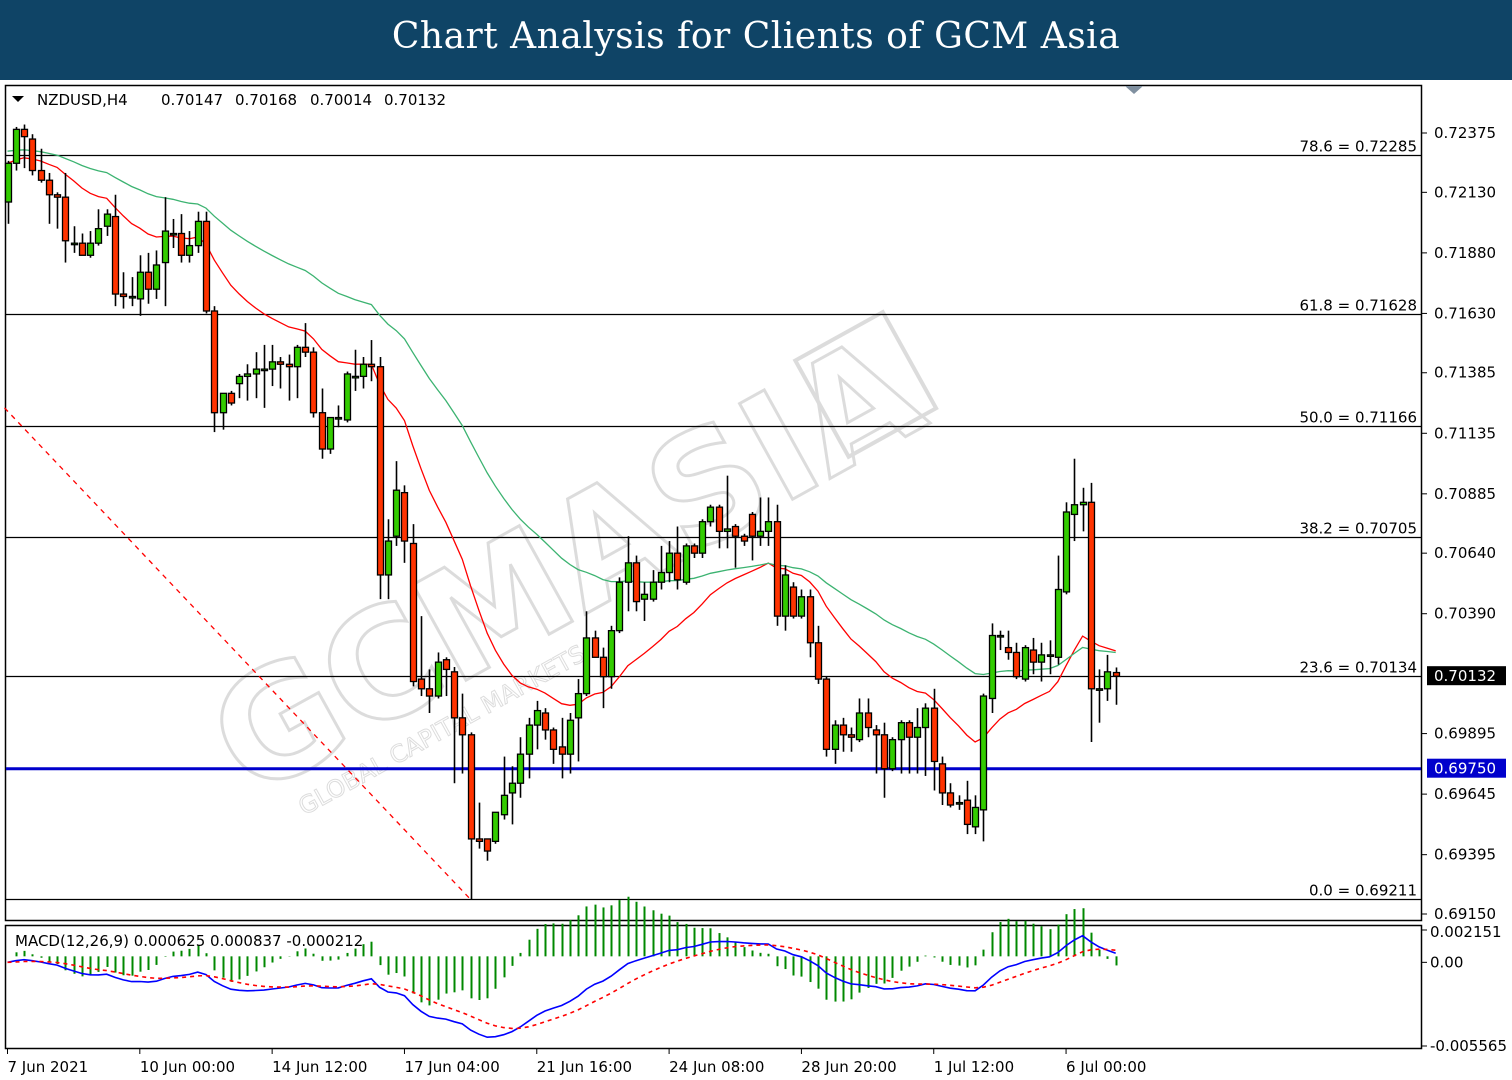 Image resolution: width=1512 pixels, height=1080 pixels. I want to click on shift-marker-icon, so click(1134, 90).